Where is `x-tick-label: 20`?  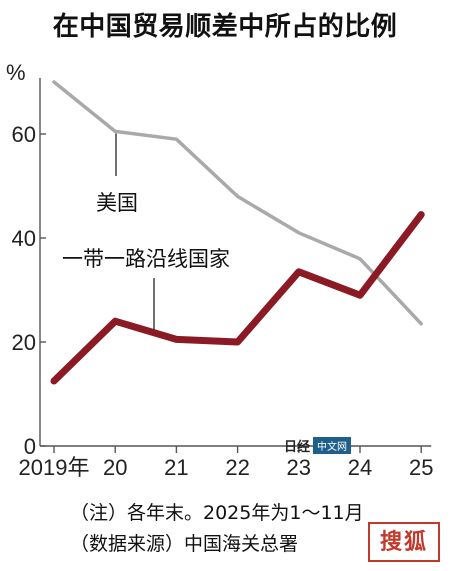 x-tick-label: 20 is located at coordinates (115, 467).